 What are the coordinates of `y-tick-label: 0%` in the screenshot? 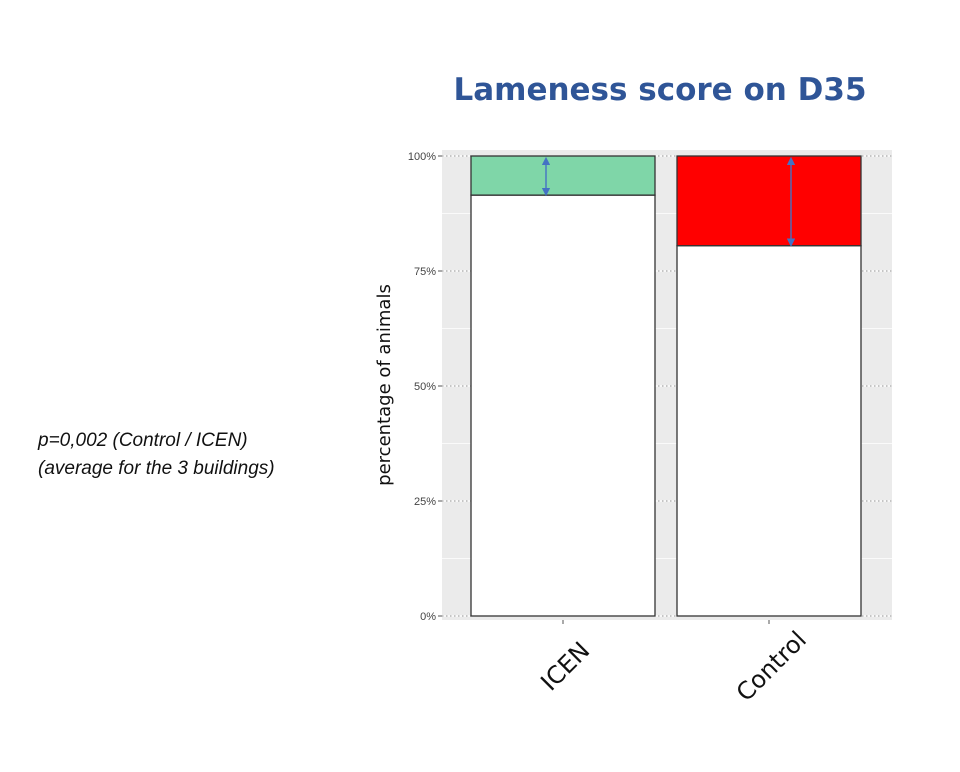 It's located at (428, 617).